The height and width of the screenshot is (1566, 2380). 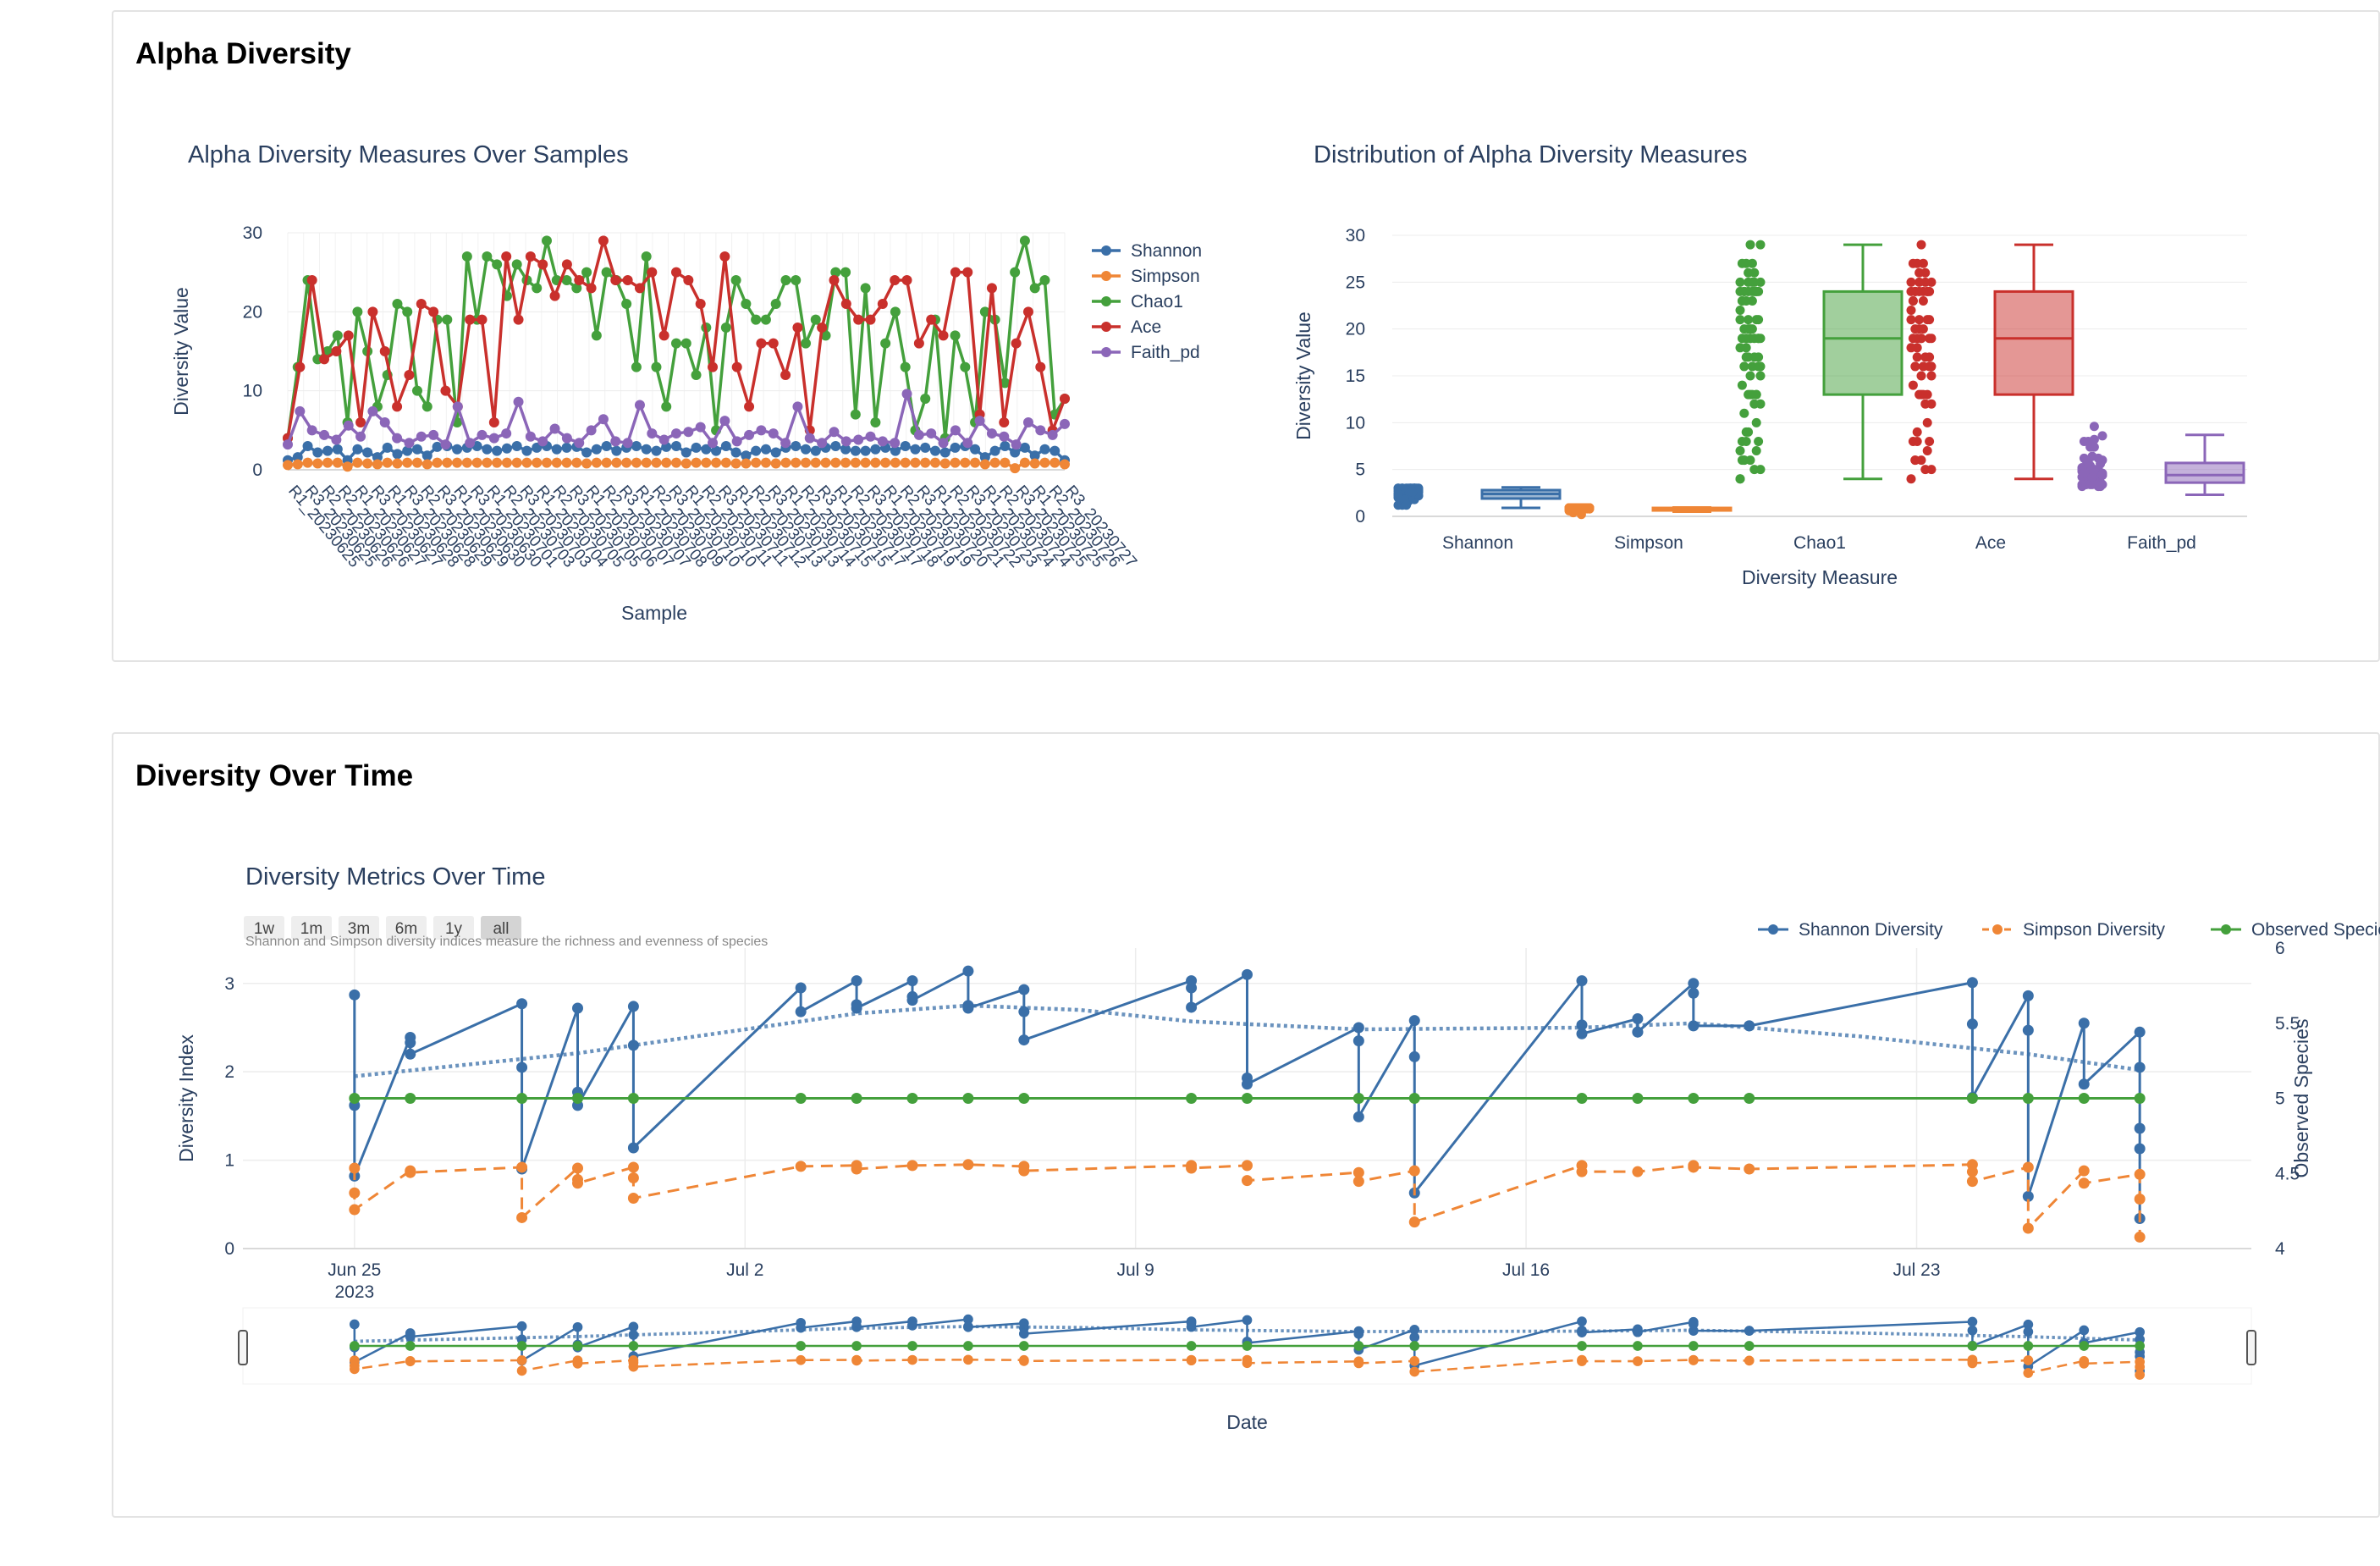 I want to click on y-tick-label: 15, so click(x=1355, y=376).